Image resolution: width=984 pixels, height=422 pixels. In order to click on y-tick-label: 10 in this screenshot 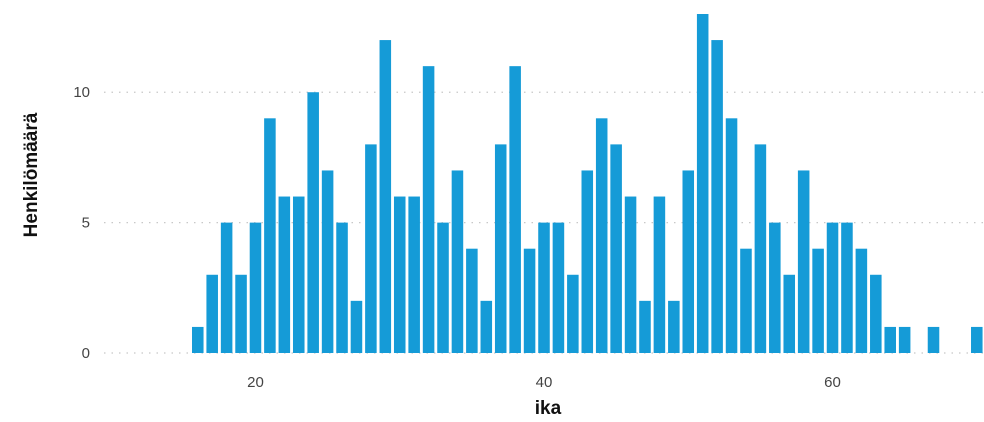, I will do `click(81, 92)`.